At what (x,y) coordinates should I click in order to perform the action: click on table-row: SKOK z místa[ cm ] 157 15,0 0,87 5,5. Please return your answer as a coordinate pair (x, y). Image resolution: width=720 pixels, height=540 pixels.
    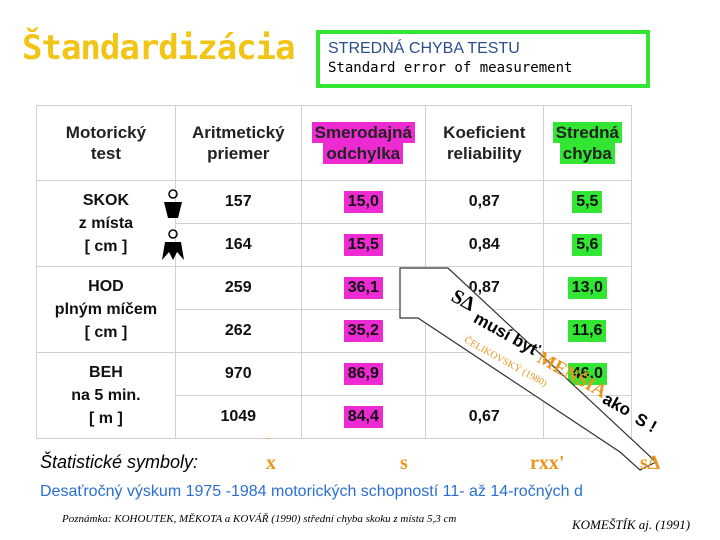
    Looking at the image, I should click on (334, 223).